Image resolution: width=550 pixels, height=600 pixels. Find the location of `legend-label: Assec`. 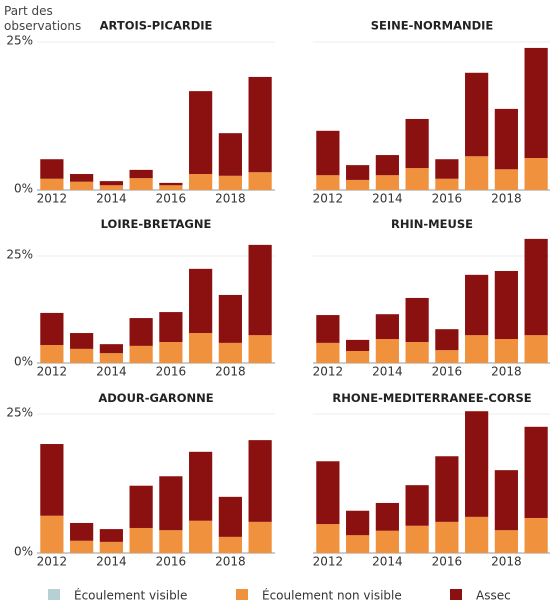

legend-label: Assec is located at coordinates (493, 594).